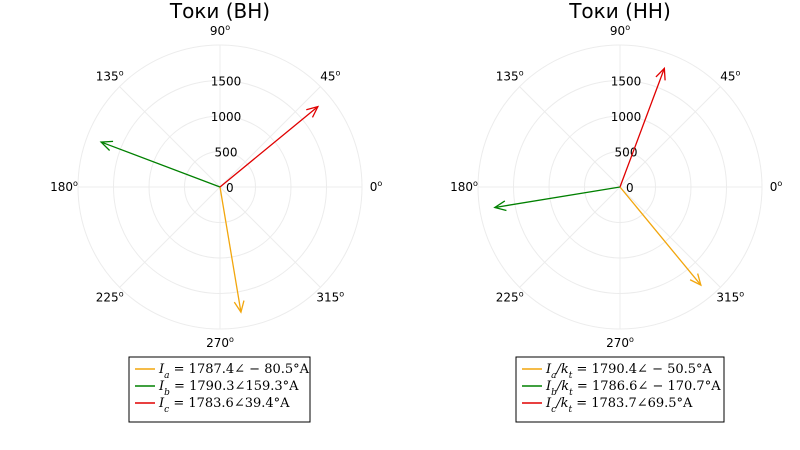 The height and width of the screenshot is (450, 800). What do you see at coordinates (619, 405) in the screenshot?
I see `legend-entry: Ic/kt = 1783.7∠69.5°A` at bounding box center [619, 405].